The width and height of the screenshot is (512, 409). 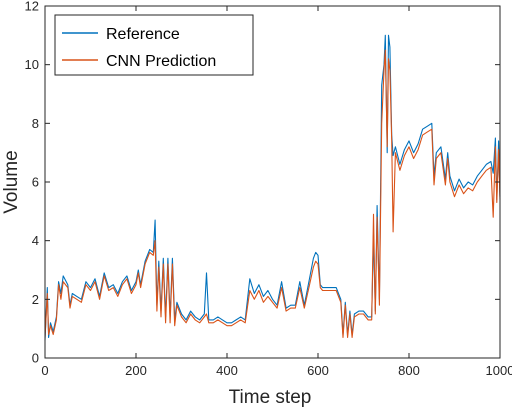 What do you see at coordinates (143, 34) in the screenshot?
I see `legend-label-reference: Reference` at bounding box center [143, 34].